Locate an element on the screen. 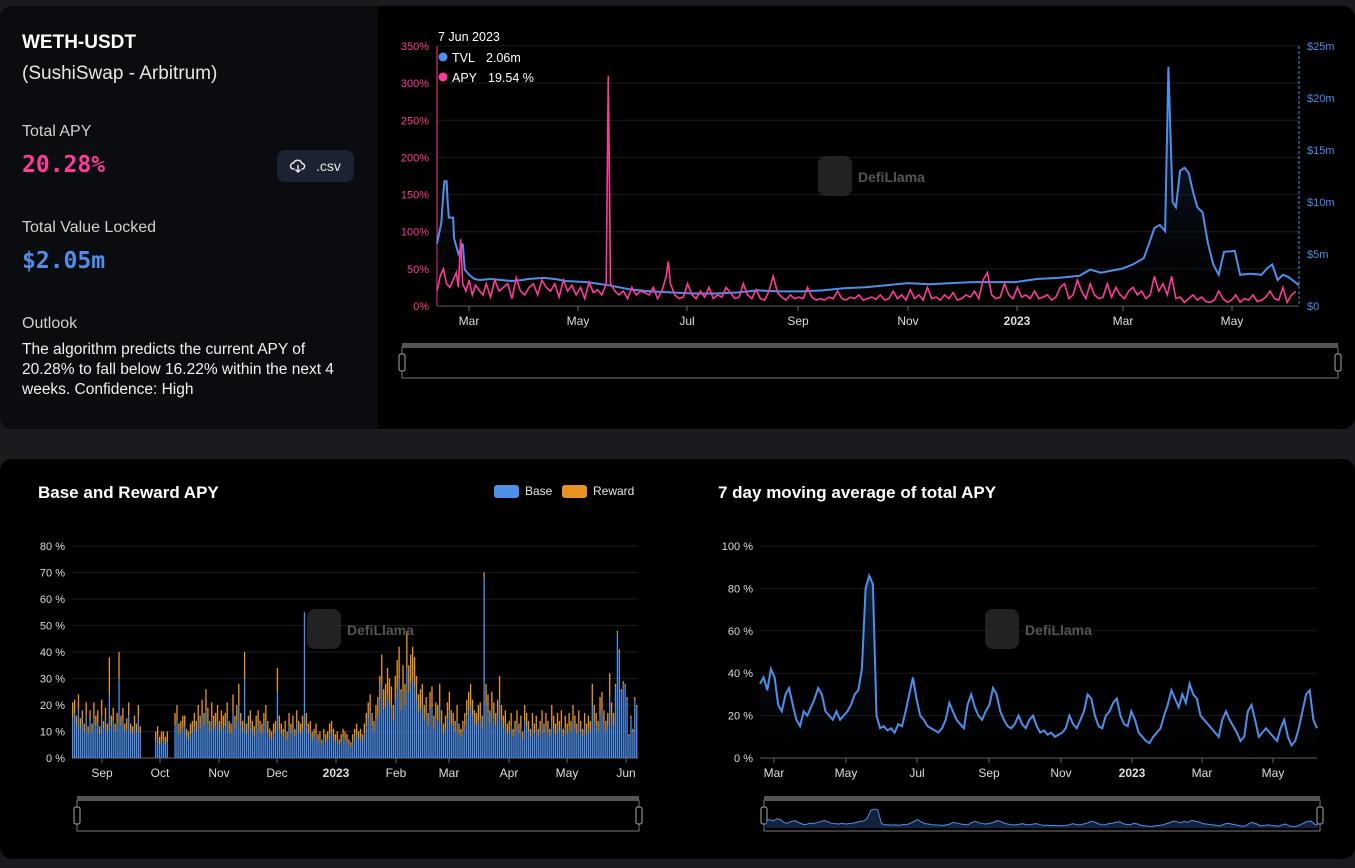 This screenshot has width=1355, height=868. legend-reward-swatch is located at coordinates (574, 491).